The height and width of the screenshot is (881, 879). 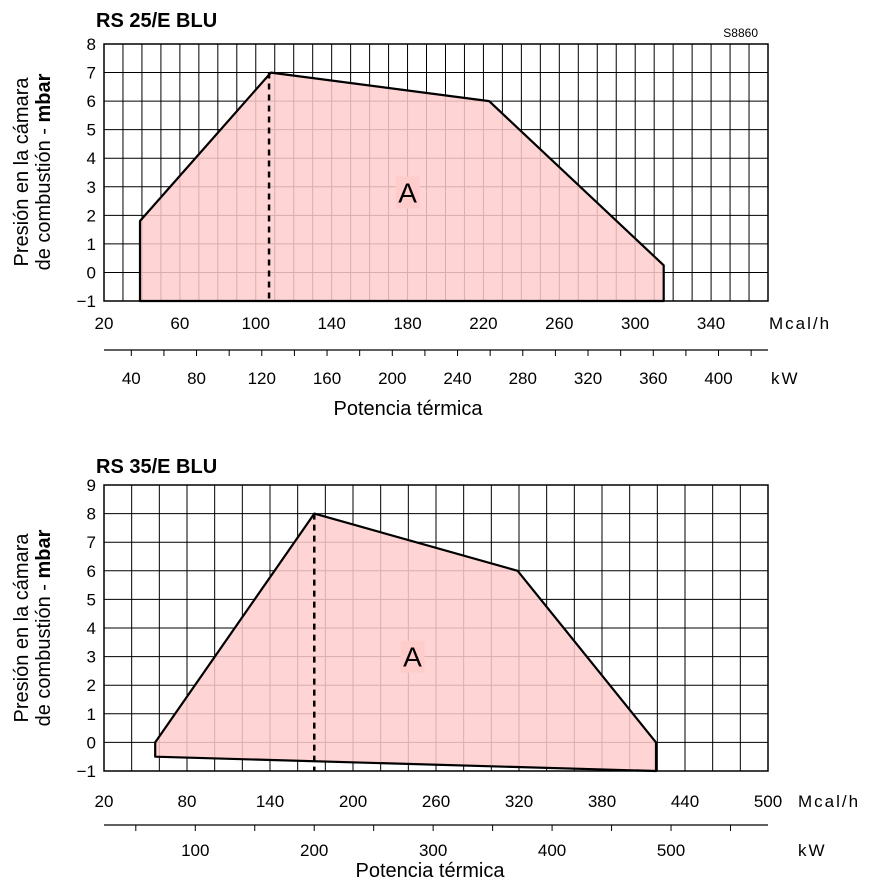 I want to click on x-tick-label-kw: 100, so click(x=195, y=850).